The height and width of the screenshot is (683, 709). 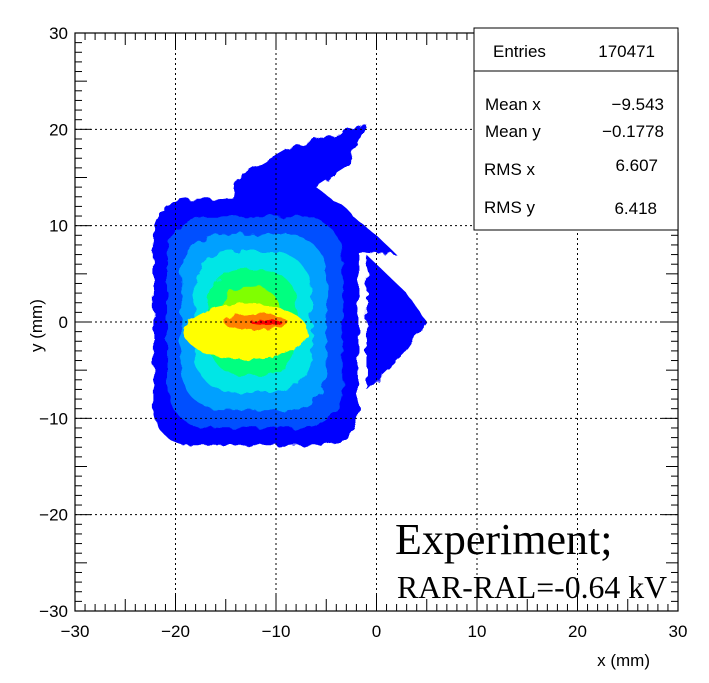 I want to click on y-tick-label: −10, so click(x=53, y=418).